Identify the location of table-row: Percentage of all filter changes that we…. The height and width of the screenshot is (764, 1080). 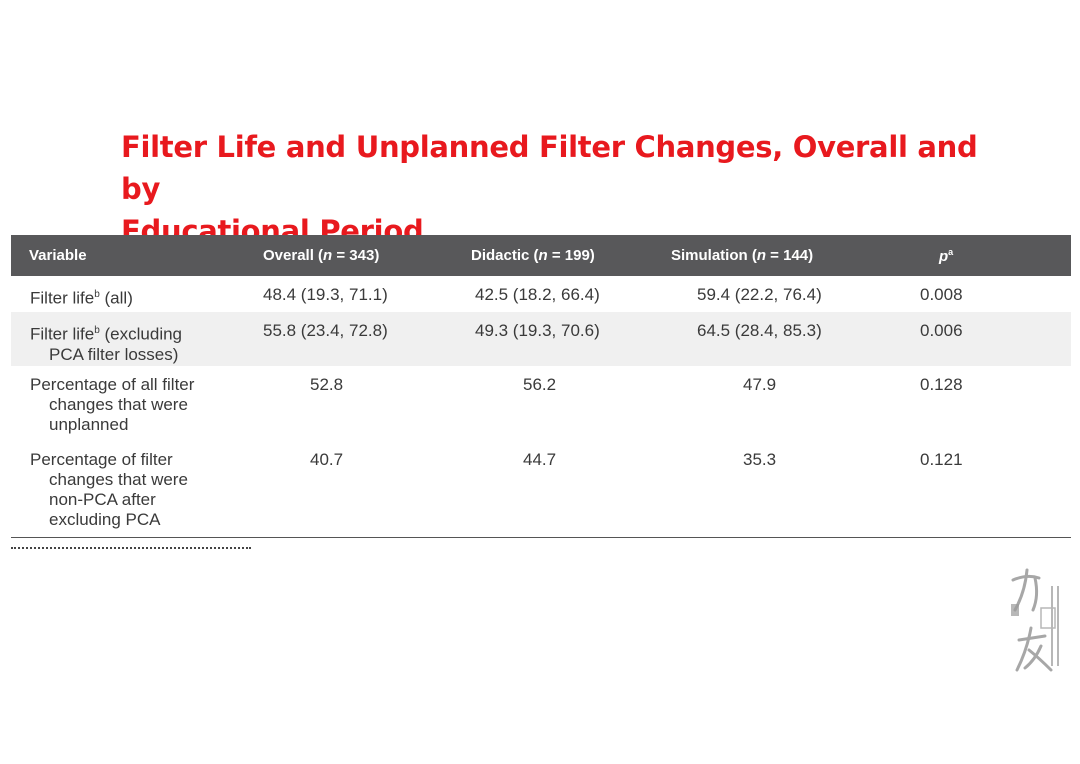
(541, 403).